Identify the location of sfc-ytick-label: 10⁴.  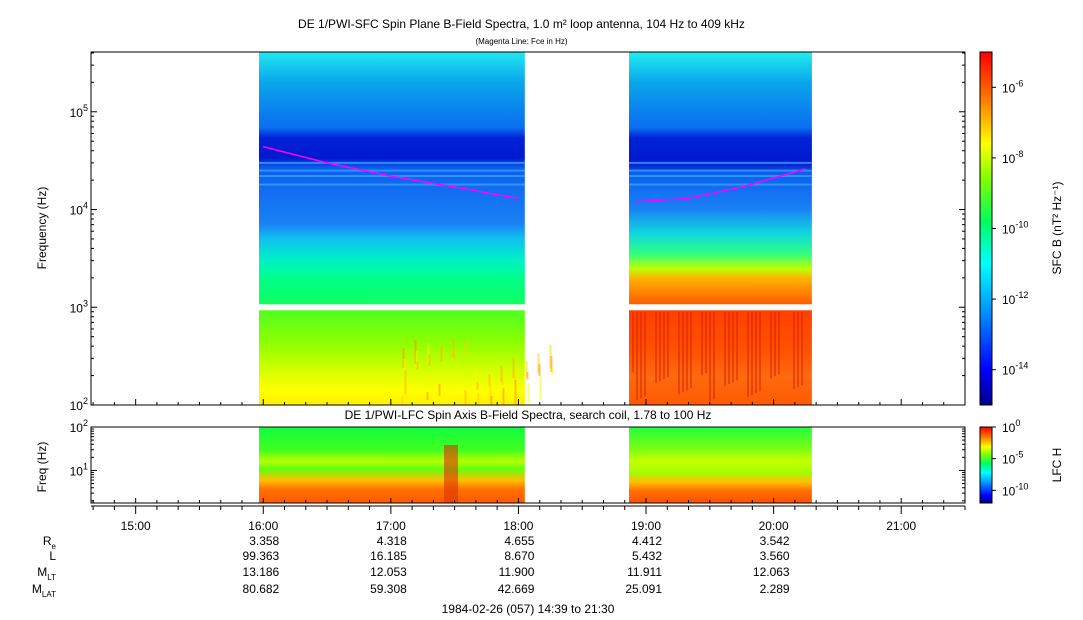
(79, 209).